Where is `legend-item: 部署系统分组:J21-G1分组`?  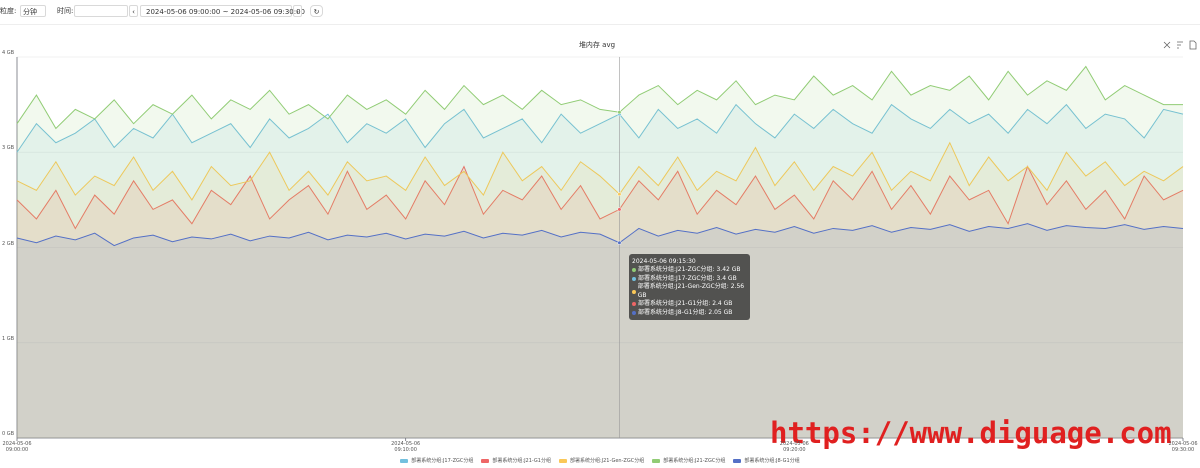
legend-item: 部署系统分组:J21-G1分组 is located at coordinates (516, 460).